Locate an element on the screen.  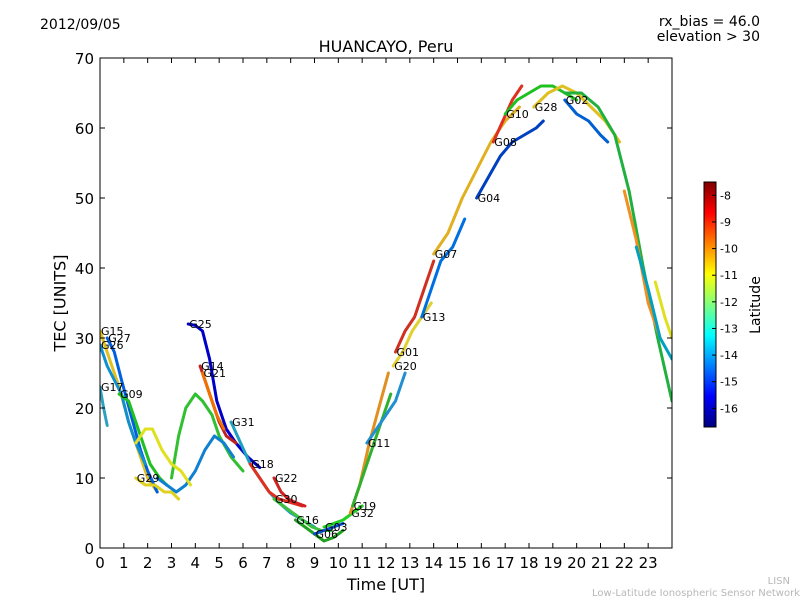
series-label-g09: G09 is located at coordinates (131, 394).